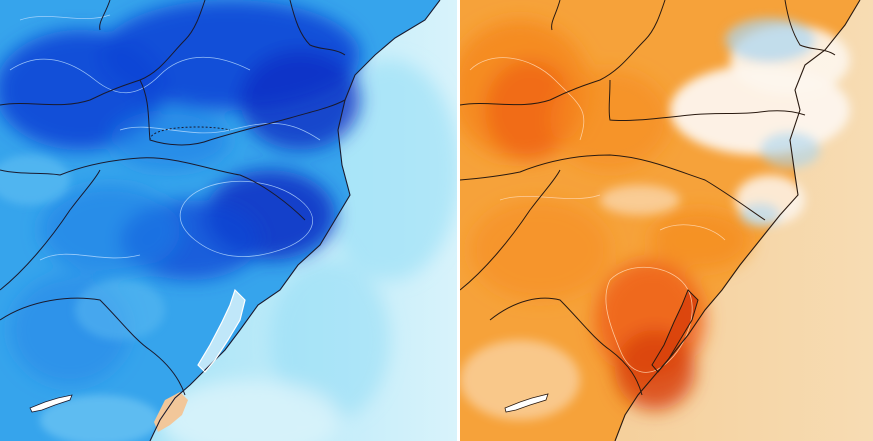 The height and width of the screenshot is (441, 873). What do you see at coordinates (82, 298) in the screenshot?
I see `lighter-patches` at bounding box center [82, 298].